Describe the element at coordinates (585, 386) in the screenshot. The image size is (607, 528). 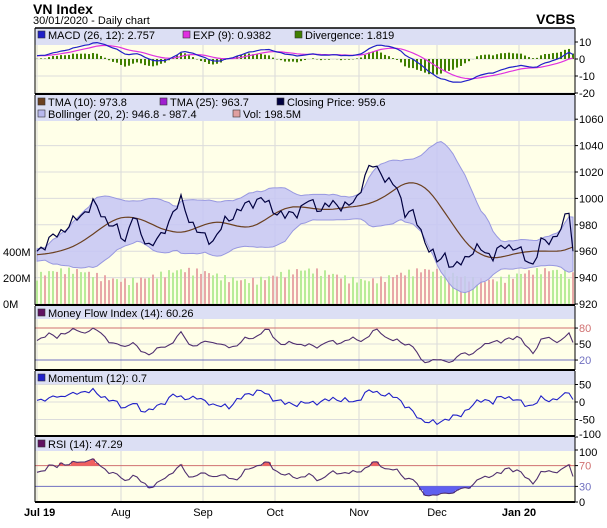
I see `y-tick-label: 50` at that location.